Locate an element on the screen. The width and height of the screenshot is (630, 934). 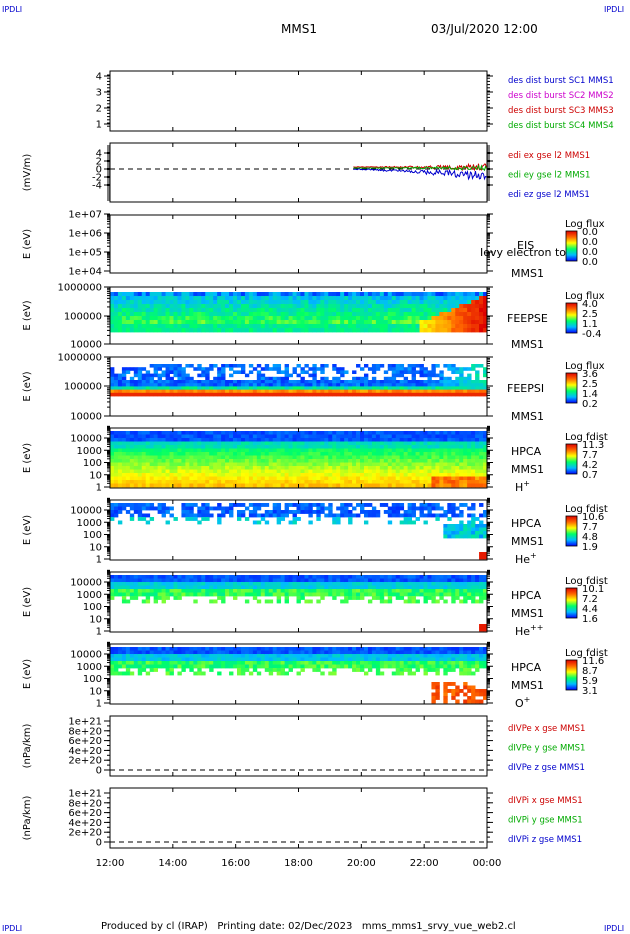
colorbar-gradient is located at coordinates (571, 531).